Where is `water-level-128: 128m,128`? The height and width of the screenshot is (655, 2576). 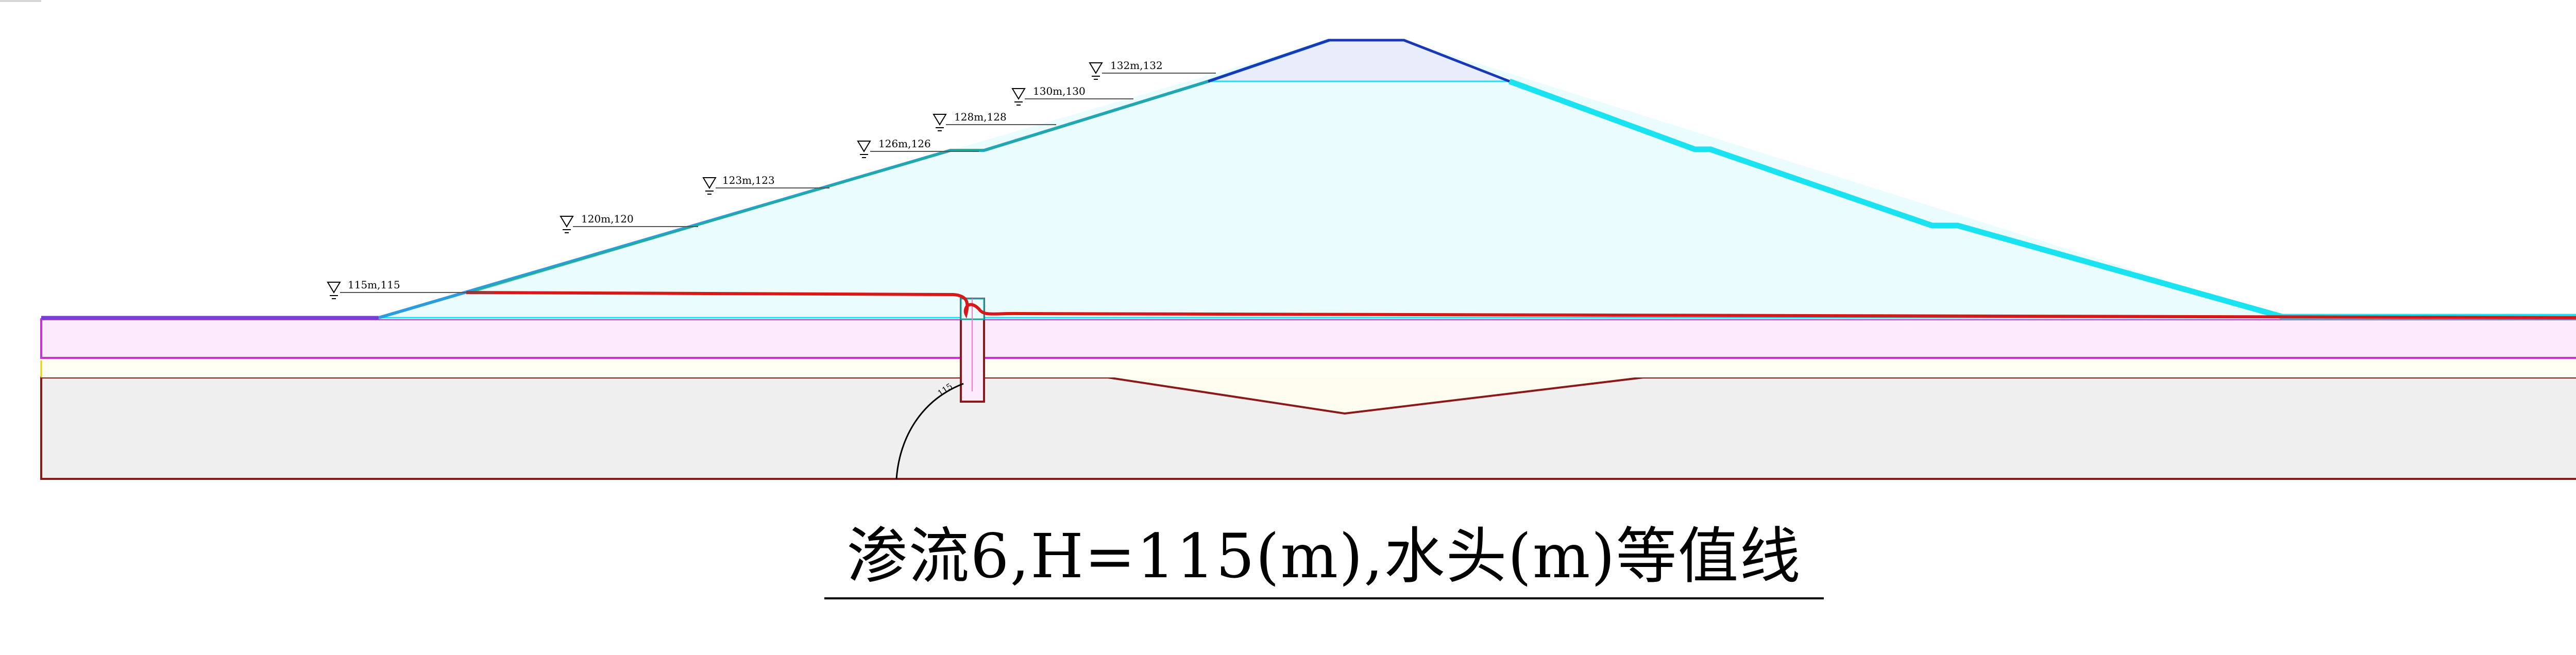
water-level-128: 128m,128 is located at coordinates (994, 121).